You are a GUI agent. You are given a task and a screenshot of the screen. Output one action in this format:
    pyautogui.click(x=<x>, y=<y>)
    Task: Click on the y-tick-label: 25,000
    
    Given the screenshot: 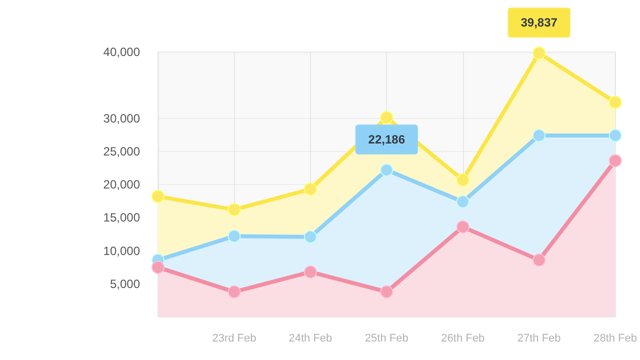 What is the action you would take?
    pyautogui.click(x=121, y=151)
    